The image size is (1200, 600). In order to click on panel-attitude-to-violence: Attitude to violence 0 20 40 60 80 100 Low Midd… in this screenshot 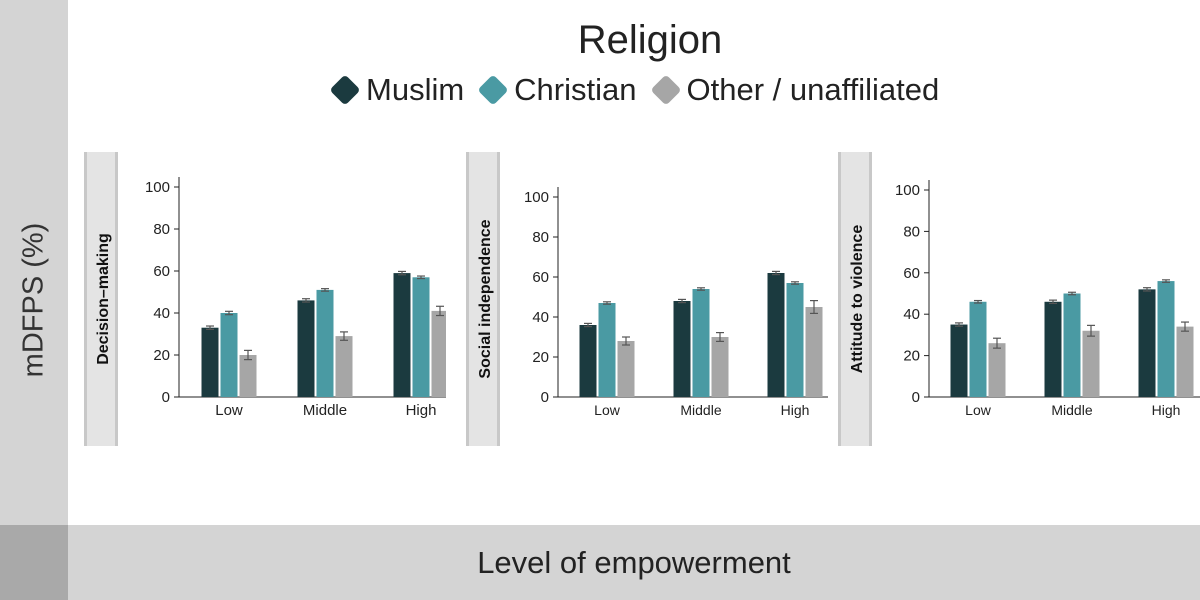, I will do `click(1019, 299)`.